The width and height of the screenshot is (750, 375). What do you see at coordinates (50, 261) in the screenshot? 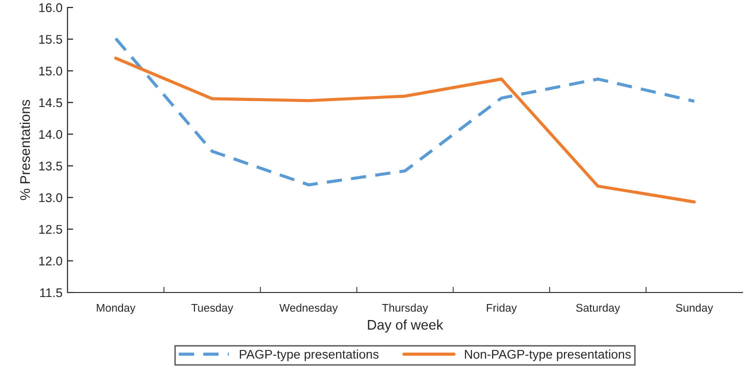
I see `y-tick-label: 12.0` at bounding box center [50, 261].